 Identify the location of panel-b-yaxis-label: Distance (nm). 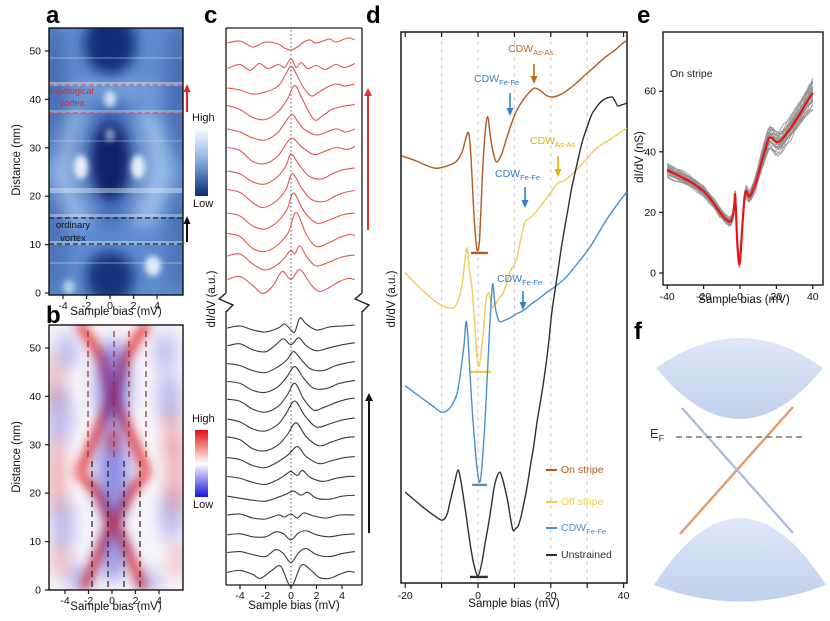
(17, 457).